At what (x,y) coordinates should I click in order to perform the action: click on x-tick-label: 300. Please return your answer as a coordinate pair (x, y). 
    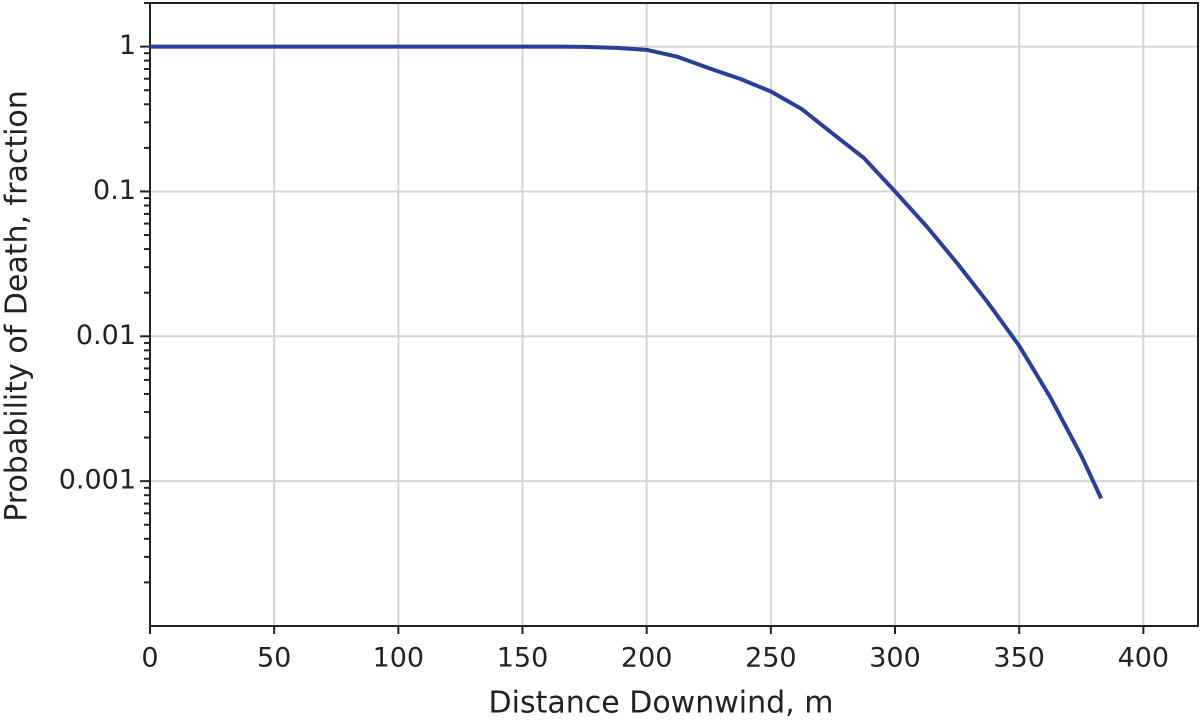
    Looking at the image, I should click on (895, 658).